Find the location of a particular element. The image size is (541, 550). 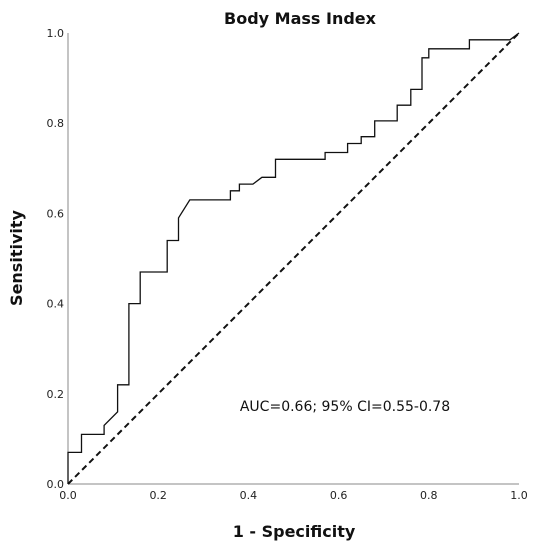

x-axis-label: 1 - Specificity is located at coordinates (294, 531).